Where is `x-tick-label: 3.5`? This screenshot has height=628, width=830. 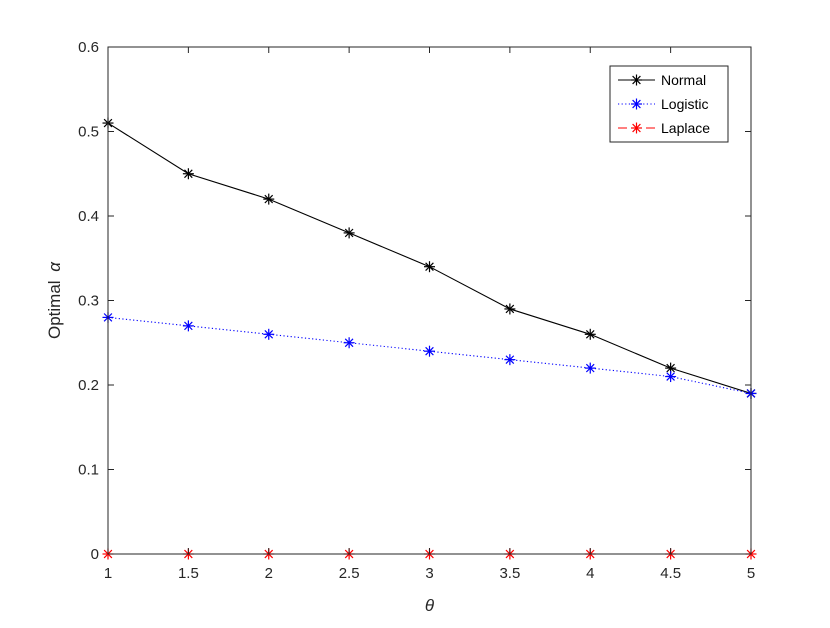 x-tick-label: 3.5 is located at coordinates (509, 573).